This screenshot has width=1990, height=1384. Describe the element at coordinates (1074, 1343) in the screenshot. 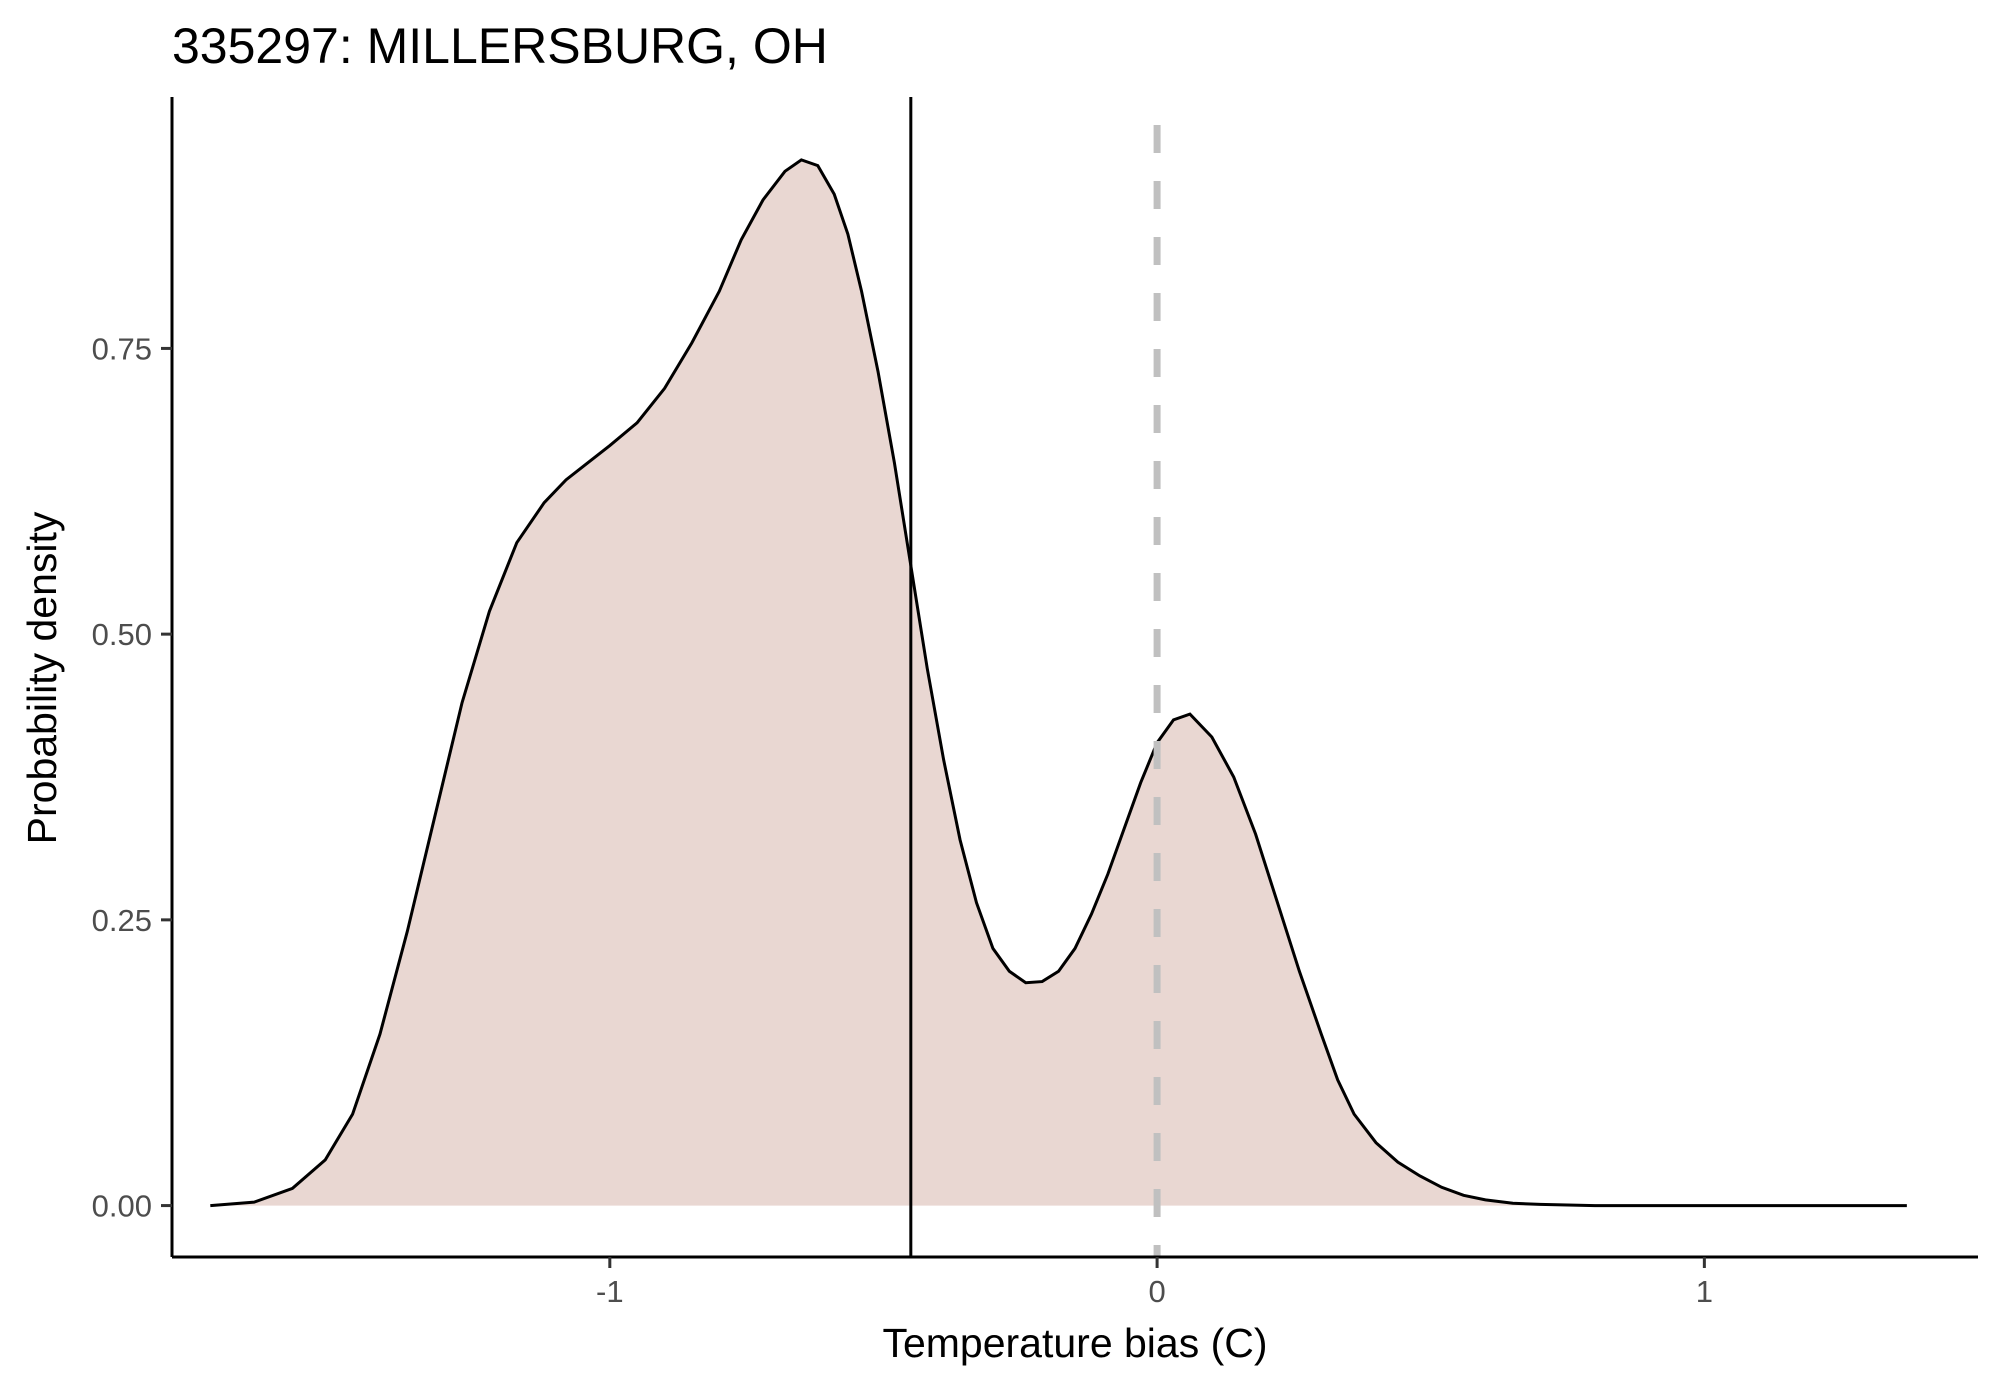

I see `x-axis-title: Temperature bias (C)` at that location.